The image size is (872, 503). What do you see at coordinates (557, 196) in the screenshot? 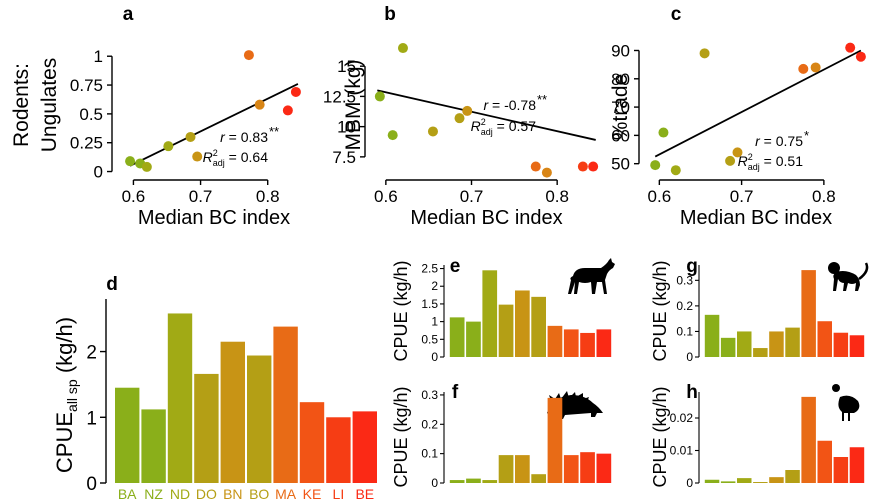
I see `x-tick-label-b: 0.8` at bounding box center [557, 196].